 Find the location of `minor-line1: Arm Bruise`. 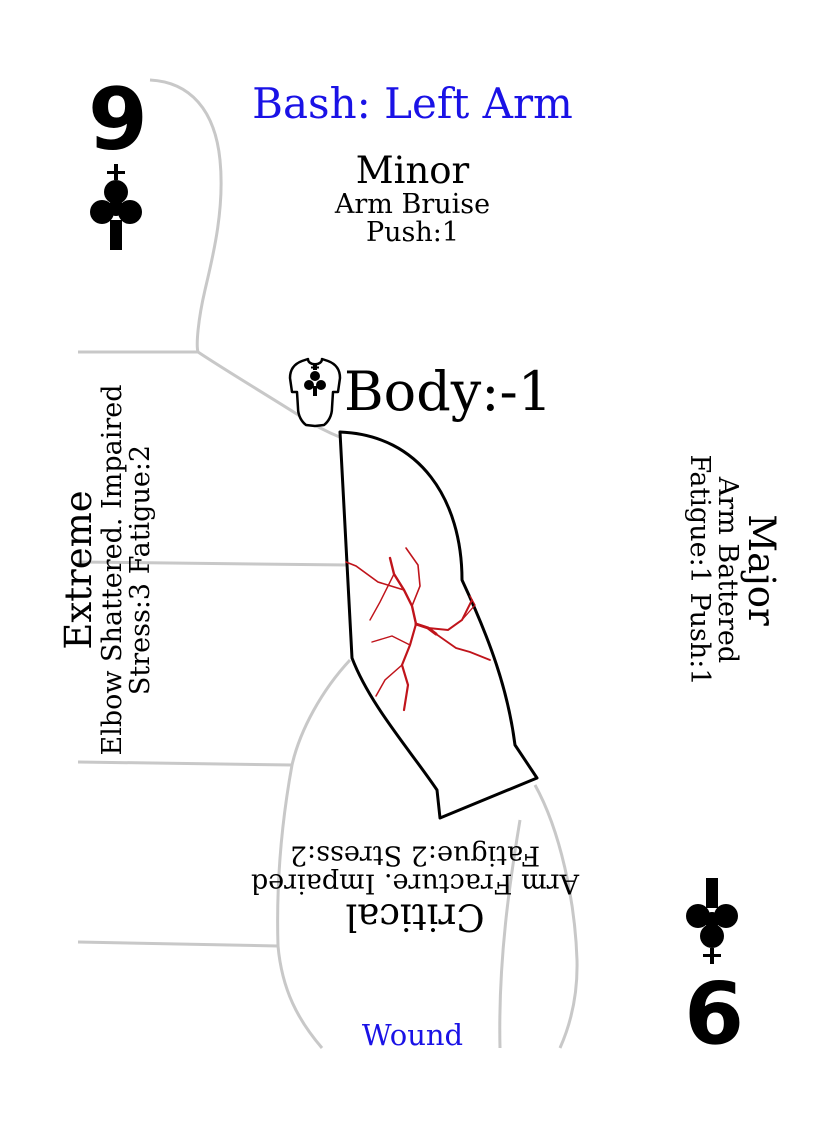

minor-line1: Arm Bruise is located at coordinates (412, 204).